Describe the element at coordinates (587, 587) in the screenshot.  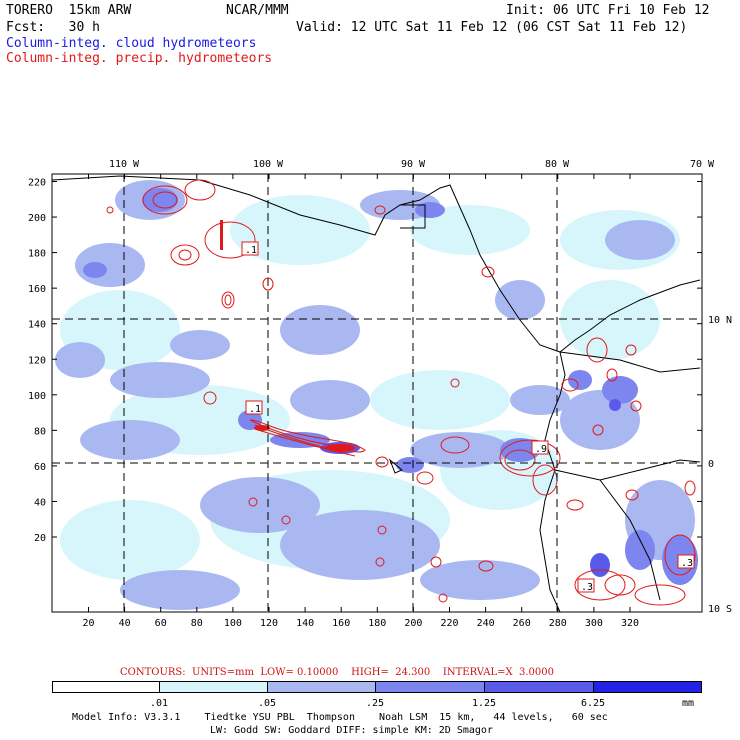
I see `box-label-4: .3` at that location.